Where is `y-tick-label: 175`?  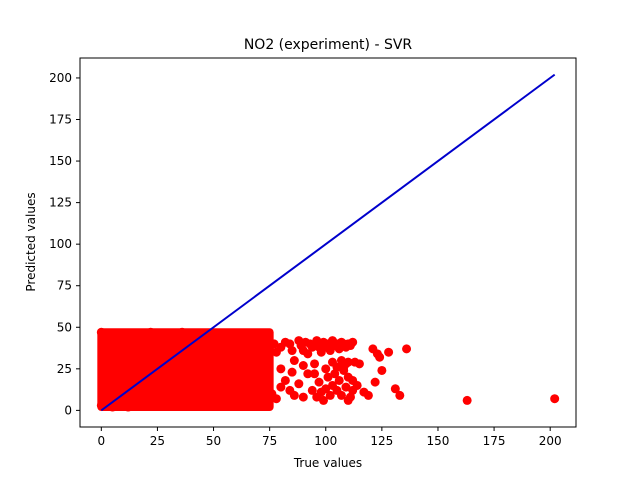 y-tick-label: 175 is located at coordinates (60, 120).